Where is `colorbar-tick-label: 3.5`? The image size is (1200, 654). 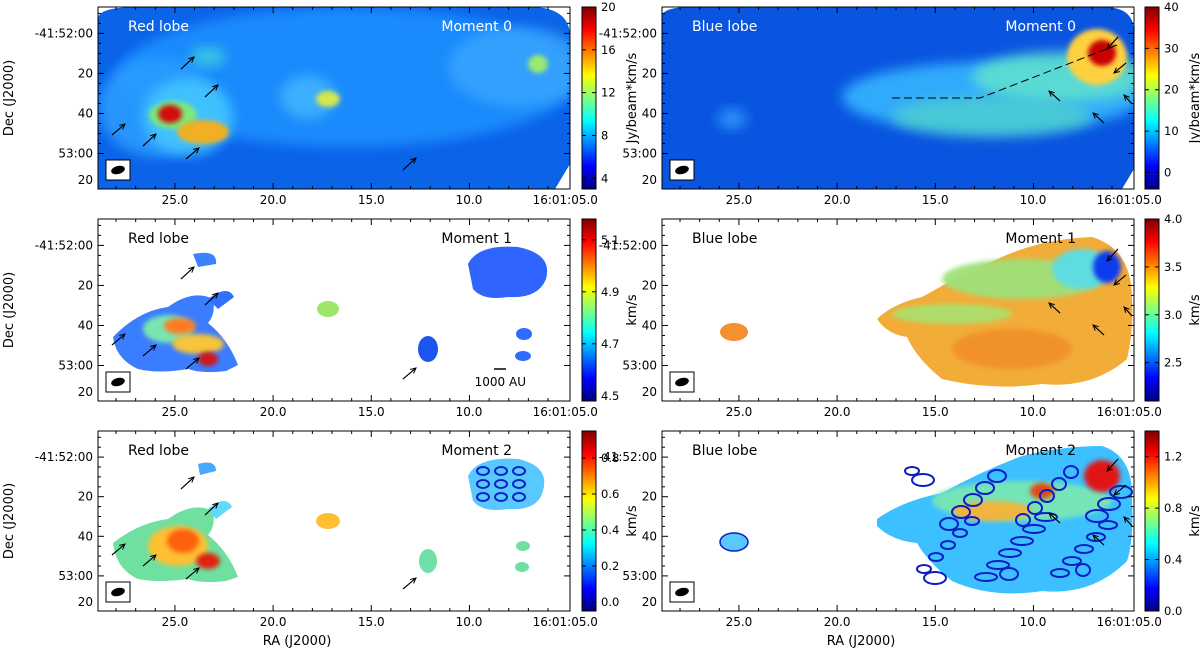 colorbar-tick-label: 3.5 is located at coordinates (1173, 267).